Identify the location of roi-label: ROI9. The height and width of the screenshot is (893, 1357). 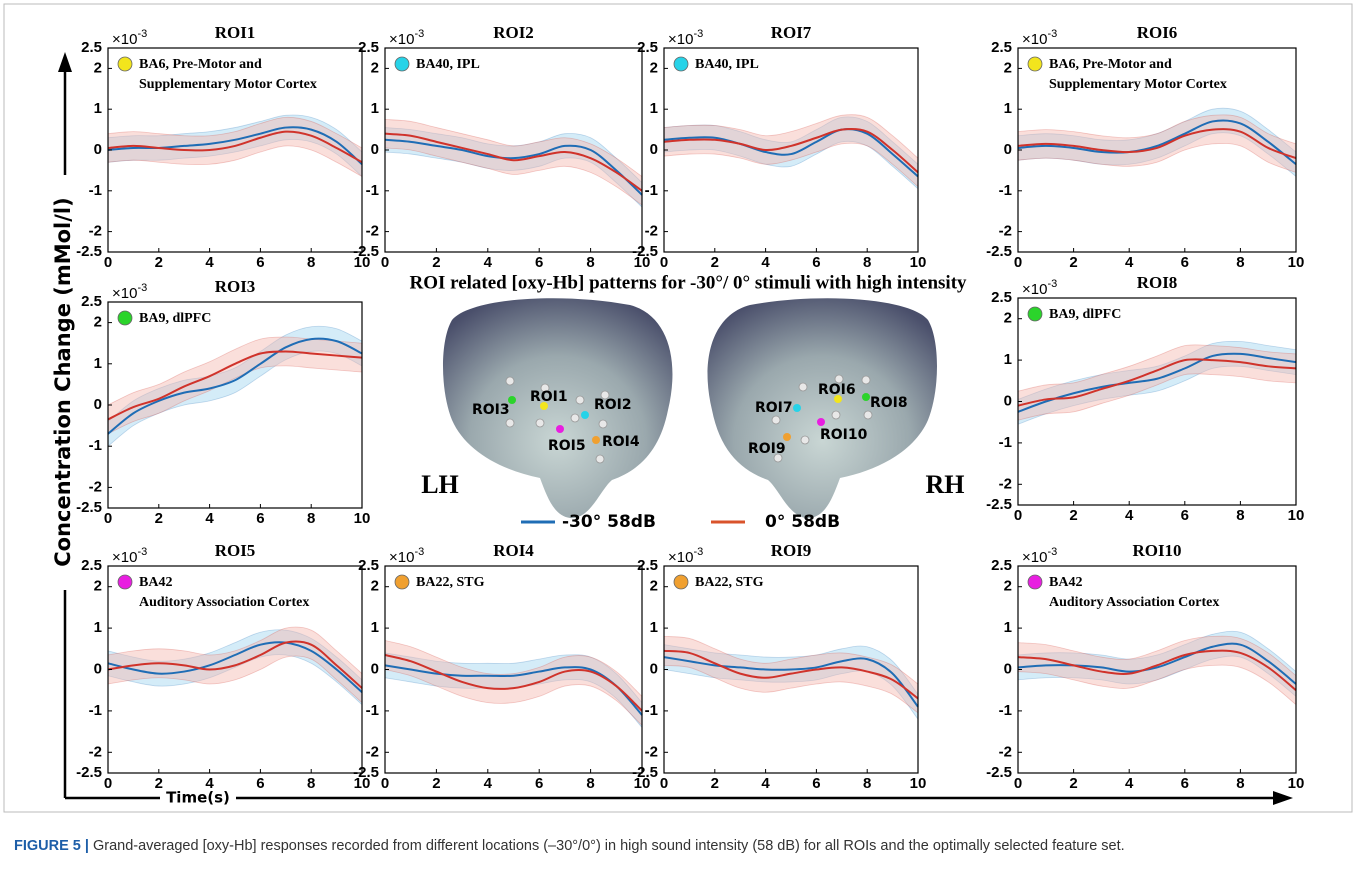
(767, 449).